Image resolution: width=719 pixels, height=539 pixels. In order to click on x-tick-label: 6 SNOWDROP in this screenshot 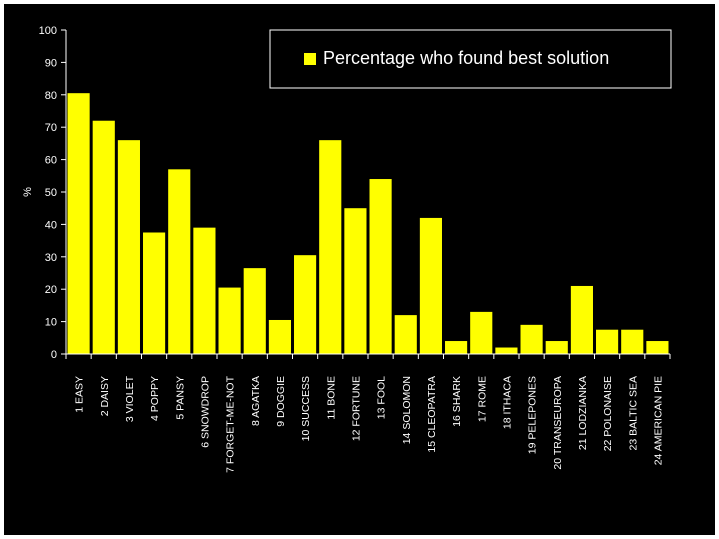, I will do `click(205, 412)`.